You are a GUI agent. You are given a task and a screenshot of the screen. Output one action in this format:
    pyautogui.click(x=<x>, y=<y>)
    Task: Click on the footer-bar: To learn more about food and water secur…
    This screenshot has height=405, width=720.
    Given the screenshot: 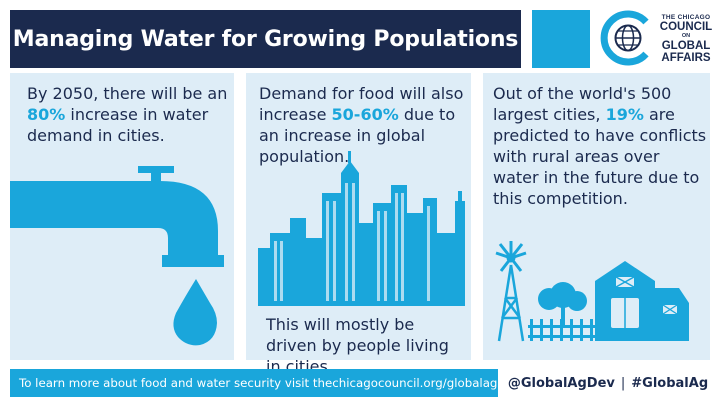 What is the action you would take?
    pyautogui.click(x=254, y=383)
    